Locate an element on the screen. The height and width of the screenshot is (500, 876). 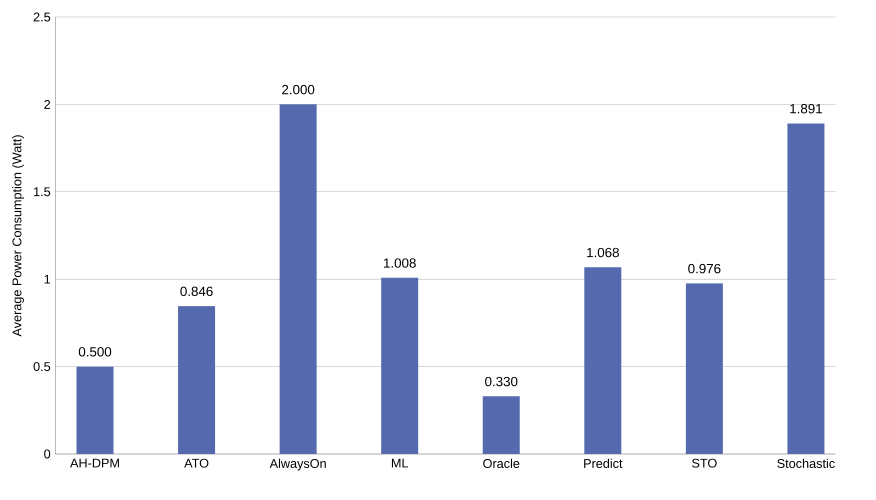
x-tick-label: ATO is located at coordinates (196, 463).